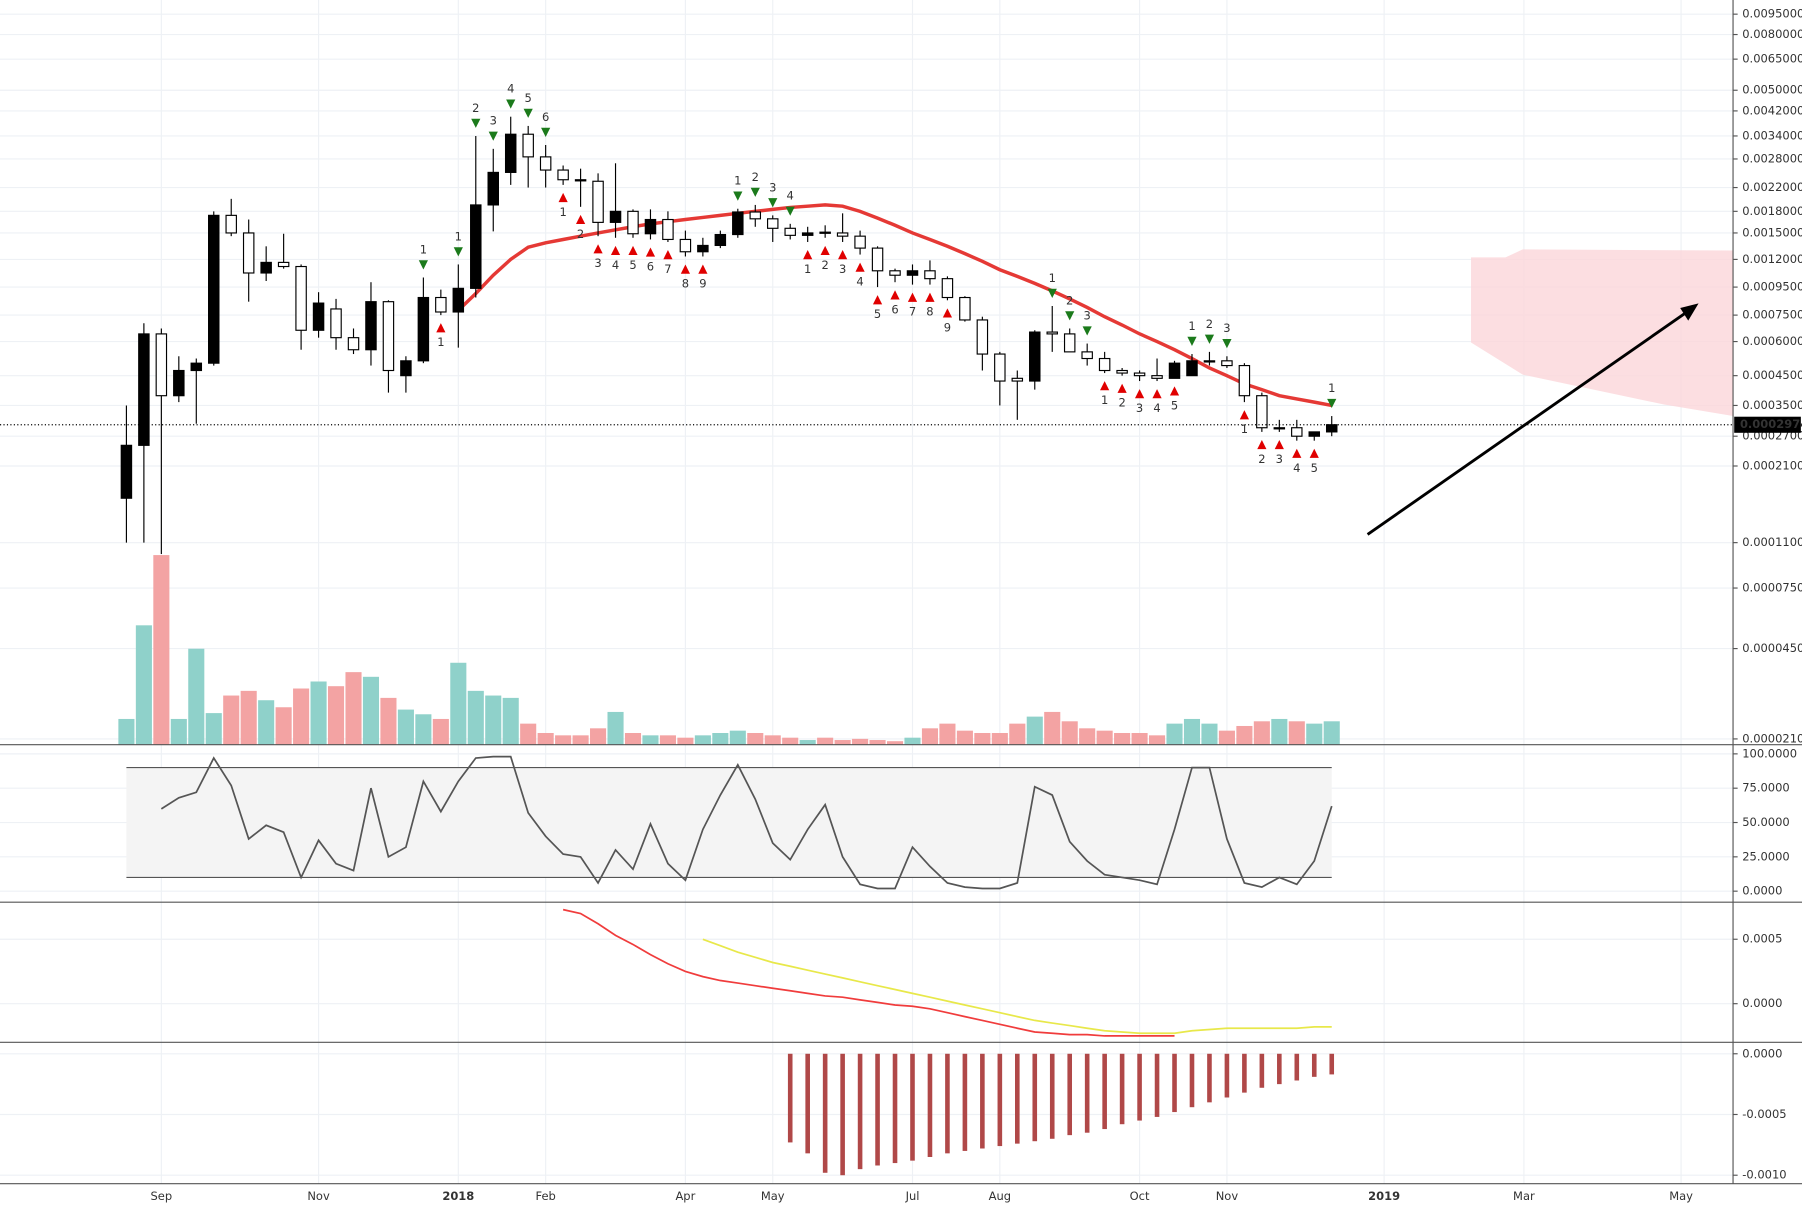 This screenshot has width=1802, height=1209. What do you see at coordinates (1764, 1114) in the screenshot?
I see `y-tick-label: -0.0005` at bounding box center [1764, 1114].